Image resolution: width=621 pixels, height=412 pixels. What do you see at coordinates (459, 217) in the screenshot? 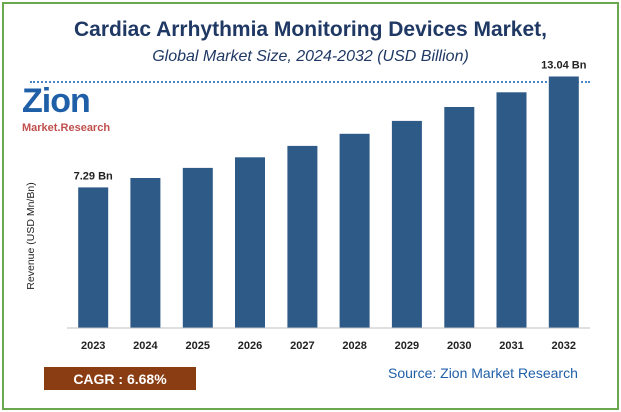
I see `bar-2030` at bounding box center [459, 217].